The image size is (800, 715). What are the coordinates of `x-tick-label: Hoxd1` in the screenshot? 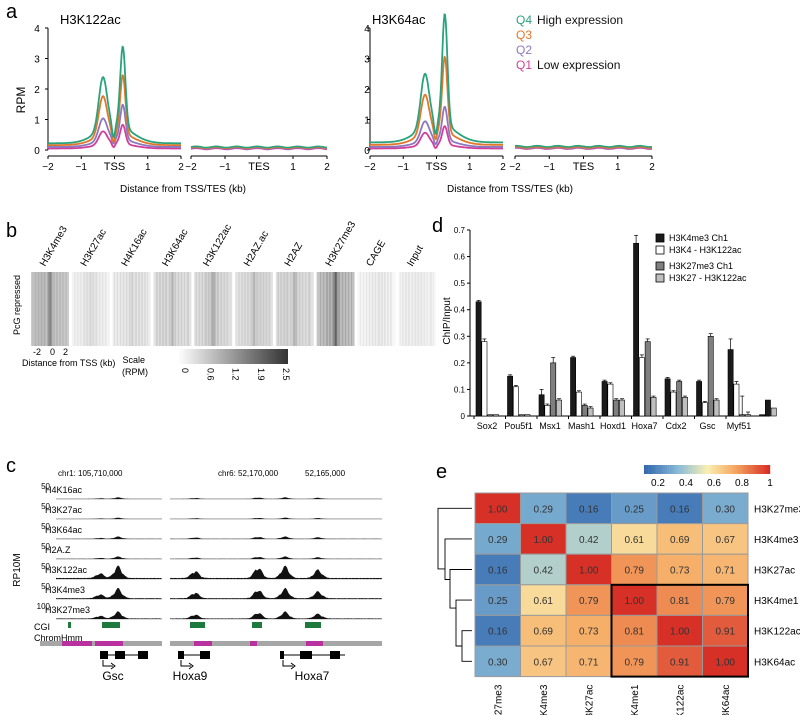 It's located at (613, 426).